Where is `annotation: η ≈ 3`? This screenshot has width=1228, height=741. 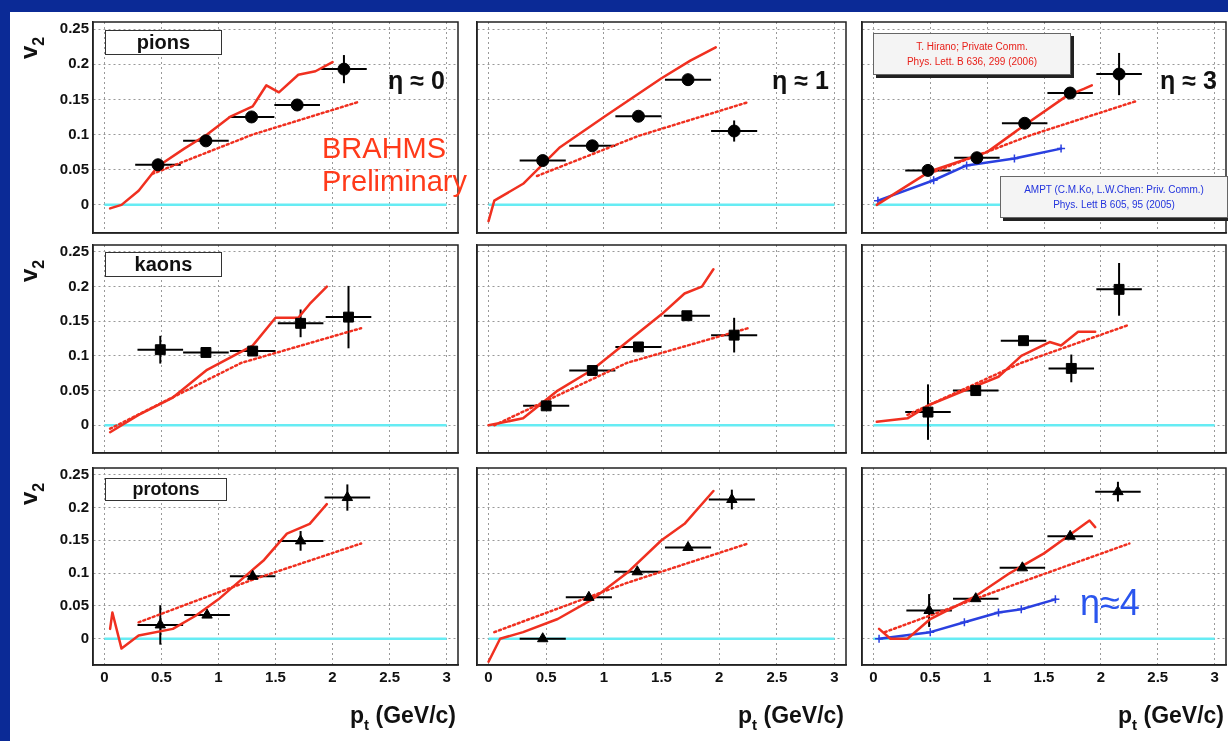 annotation: η ≈ 3 is located at coordinates (1188, 80).